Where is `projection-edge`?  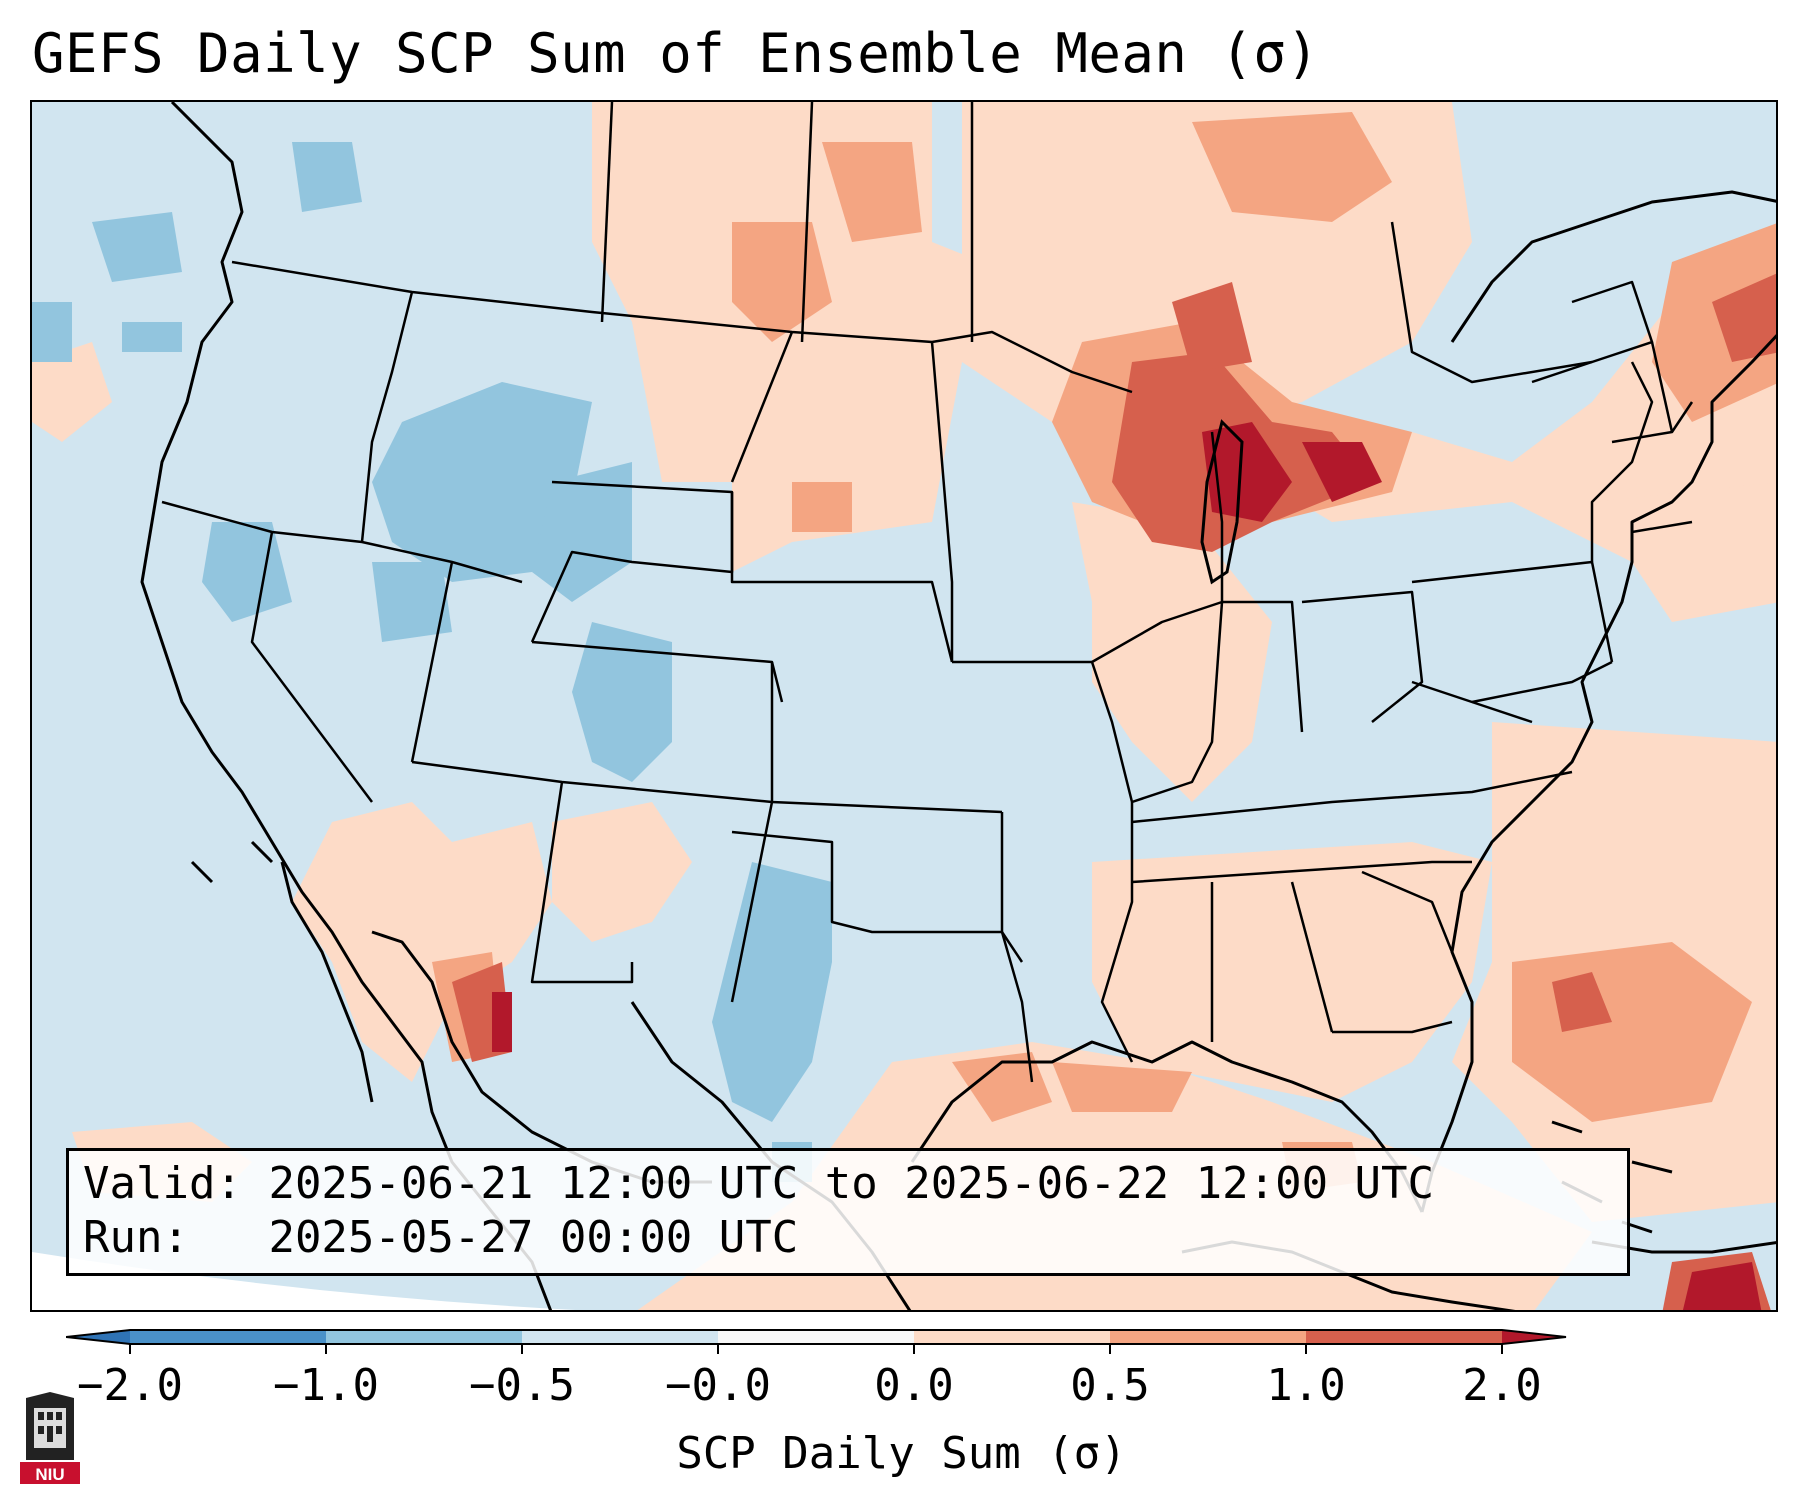 projection-edge is located at coordinates (304, 1281).